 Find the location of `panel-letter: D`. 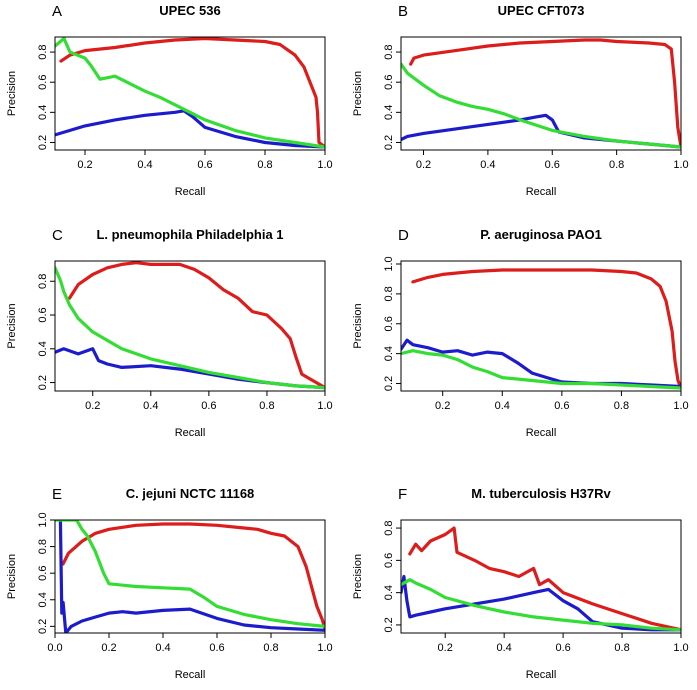

panel-letter: D is located at coordinates (403, 235).